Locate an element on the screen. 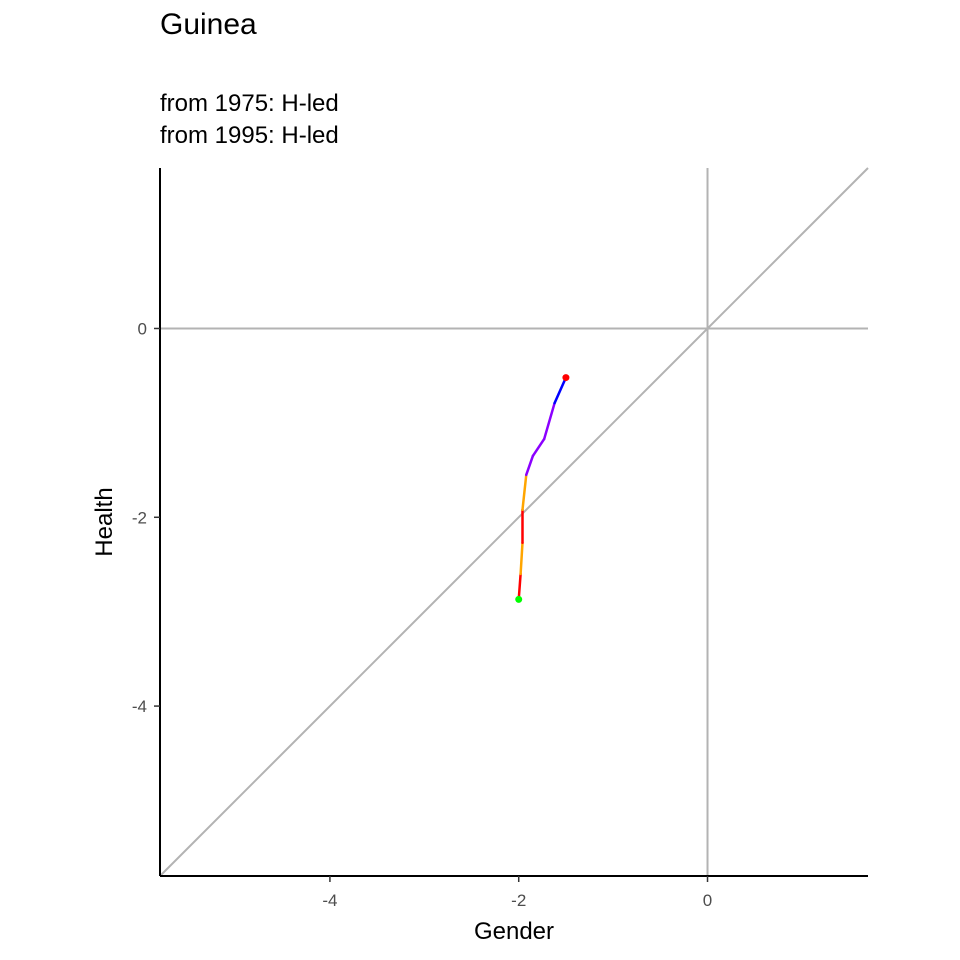 The width and height of the screenshot is (960, 960). x-tick-label: -4 is located at coordinates (329, 900).